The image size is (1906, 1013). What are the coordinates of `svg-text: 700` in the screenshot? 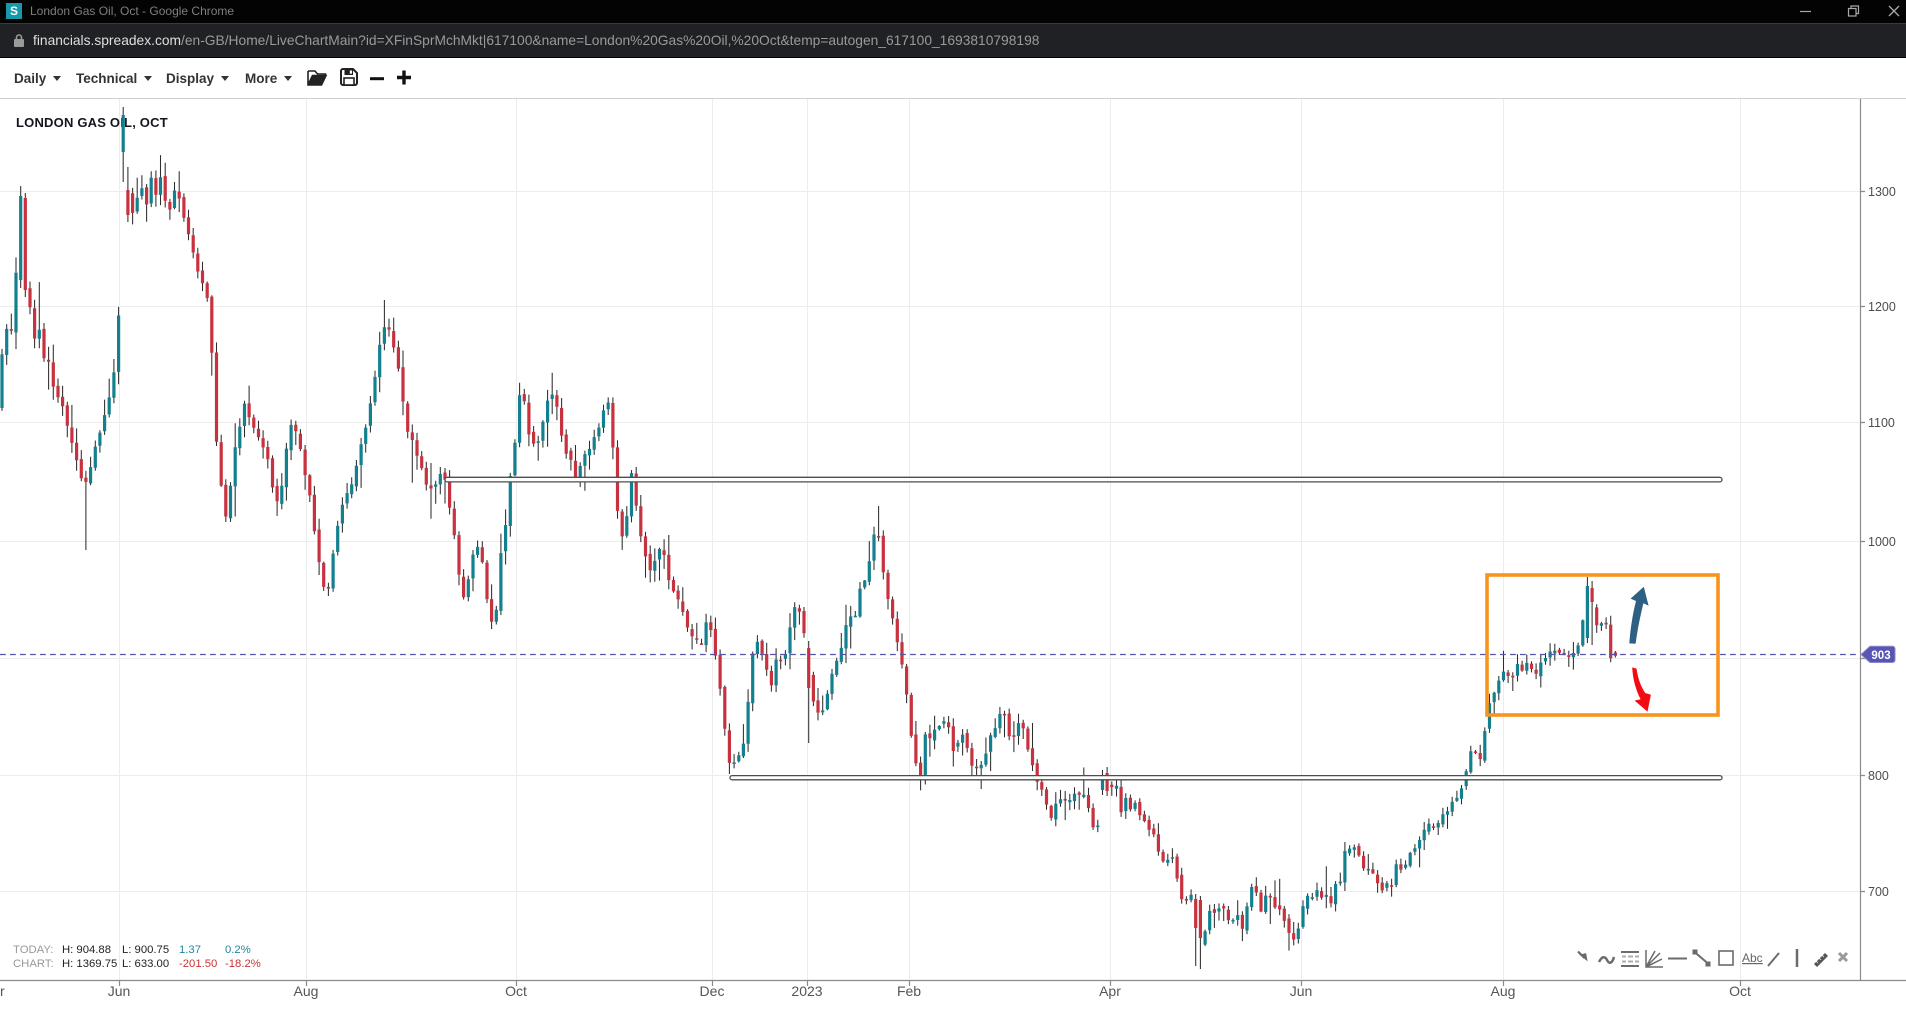 It's located at (1878, 892).